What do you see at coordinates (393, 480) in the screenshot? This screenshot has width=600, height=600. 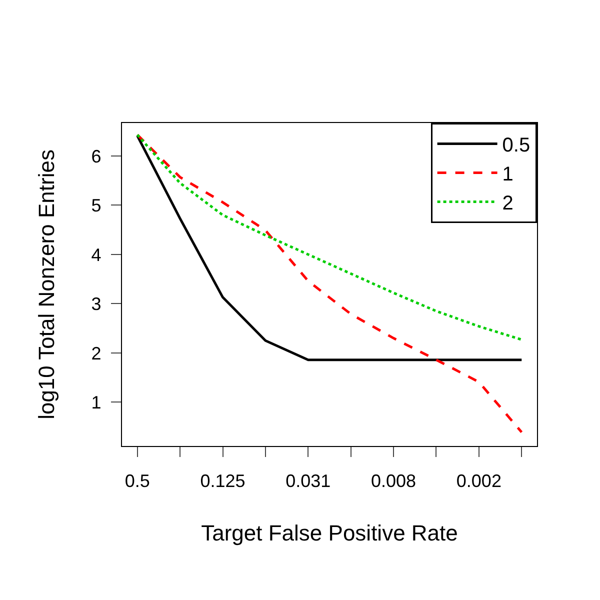 I see `x-tick-label: 0.008` at bounding box center [393, 480].